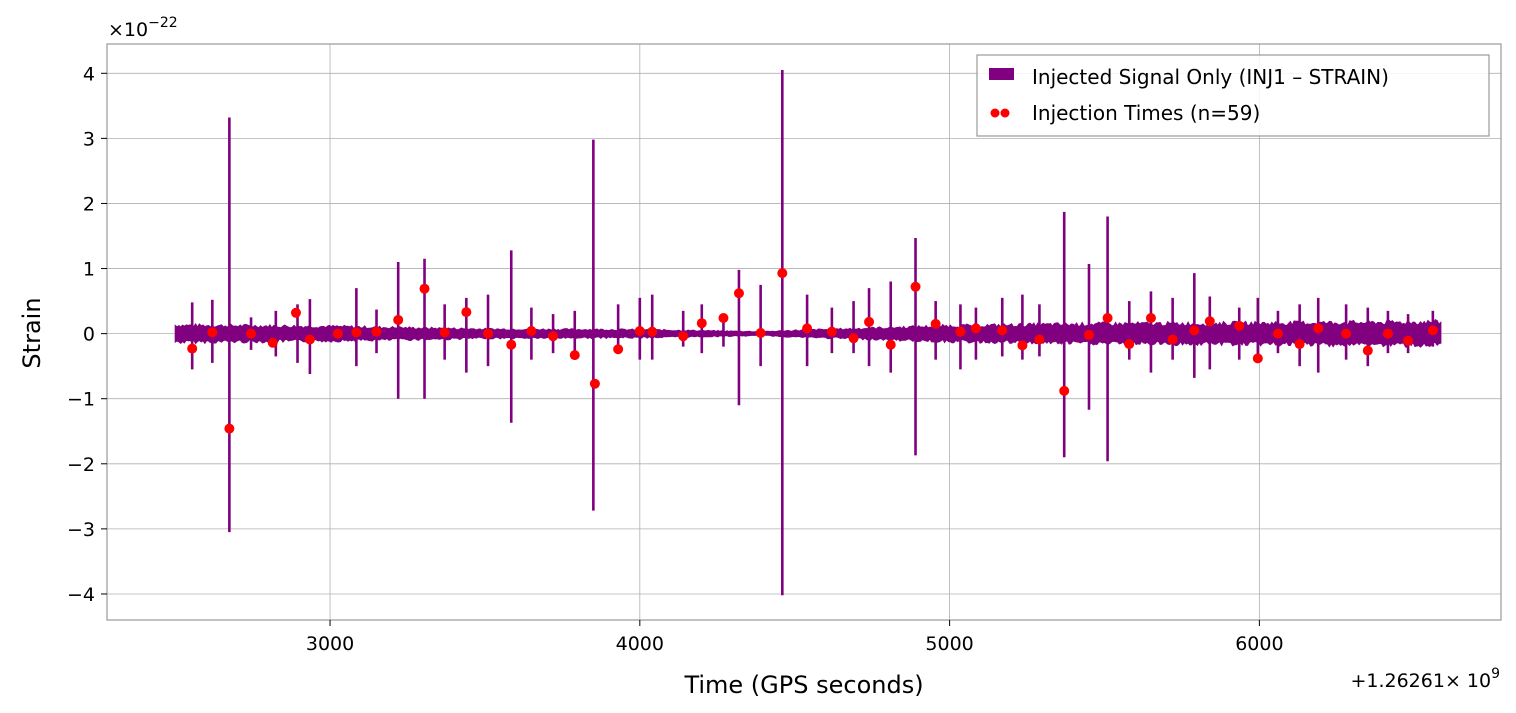  I want to click on y-tick-label: 2, so click(89, 204).